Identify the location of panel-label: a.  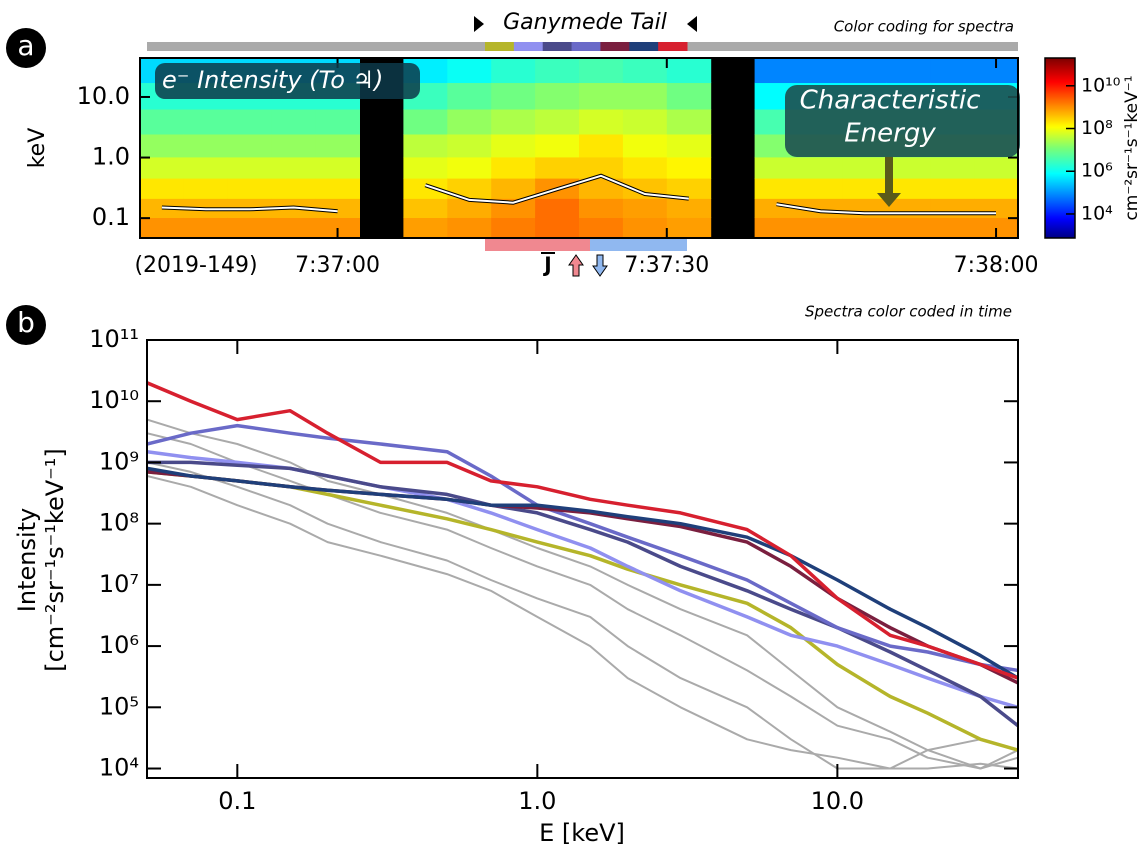
(25, 45).